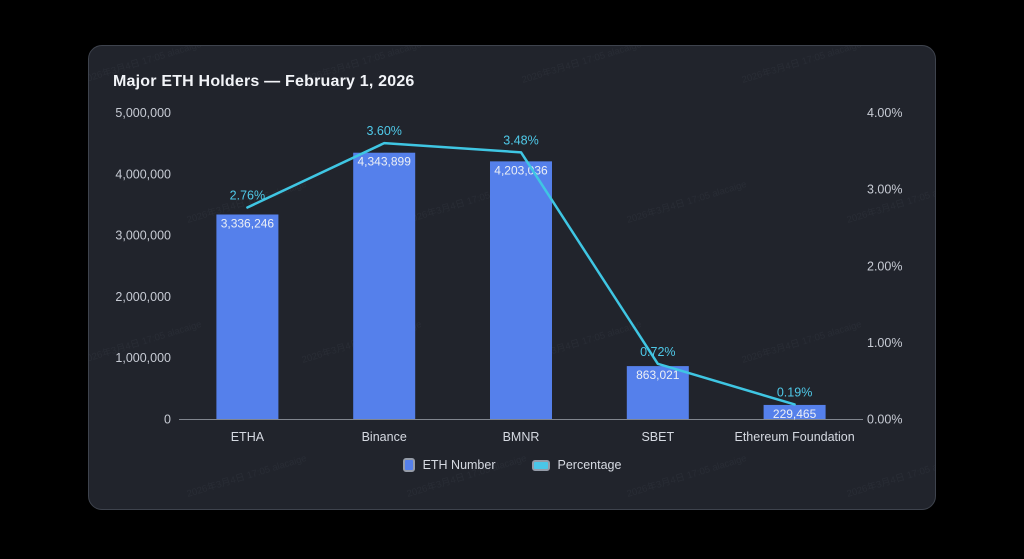  Describe the element at coordinates (248, 223) in the screenshot. I see `bar-value-label: 3,336,246` at that location.